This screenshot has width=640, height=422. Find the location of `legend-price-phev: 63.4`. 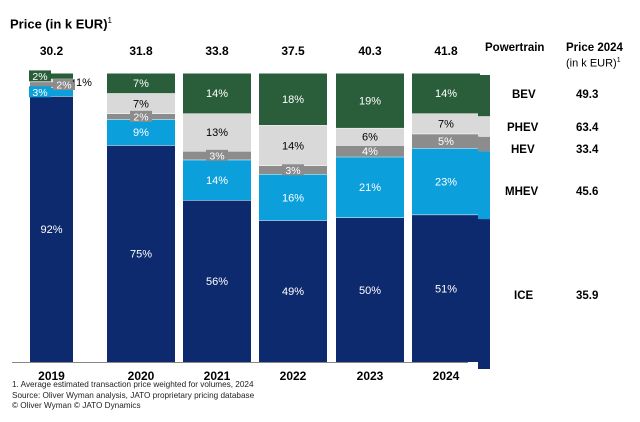

legend-price-phev: 63.4 is located at coordinates (587, 128).